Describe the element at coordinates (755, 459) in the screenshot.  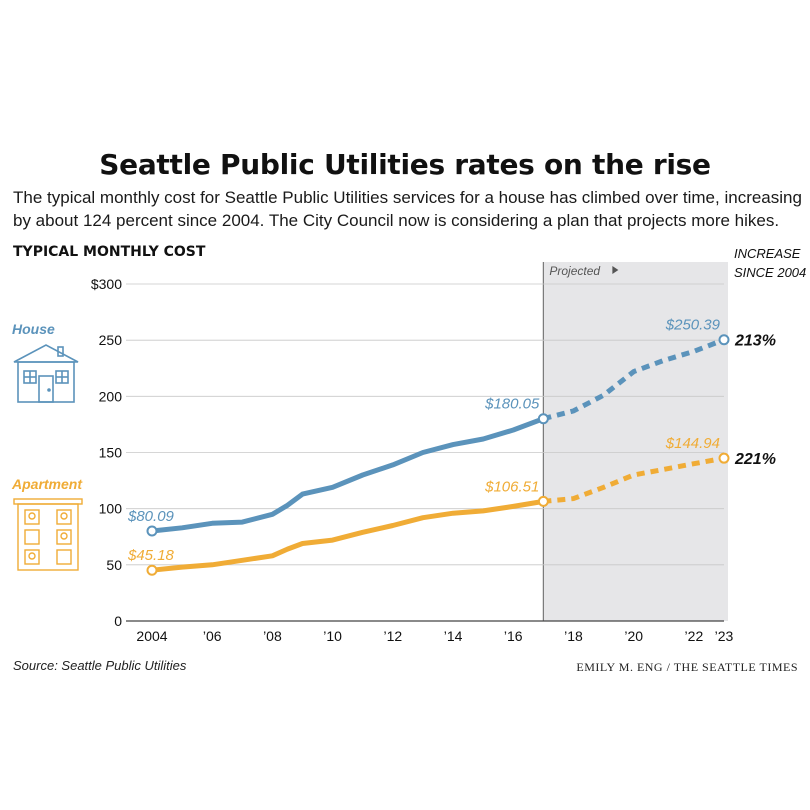
I see `increase-percent: 221%` at that location.